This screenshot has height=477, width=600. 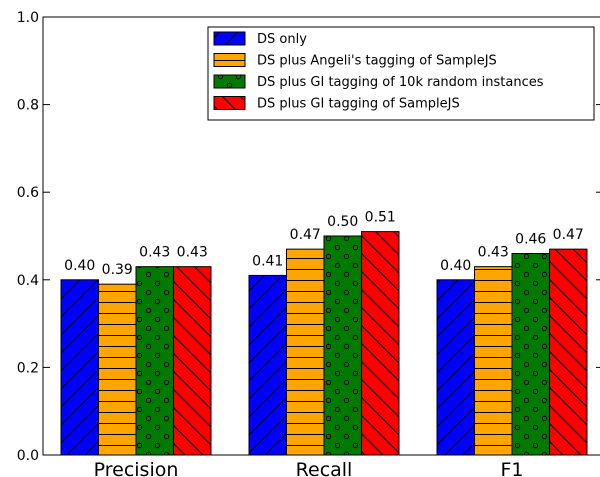 I want to click on data-label-precision-series-1: 0.40, so click(x=79, y=266).